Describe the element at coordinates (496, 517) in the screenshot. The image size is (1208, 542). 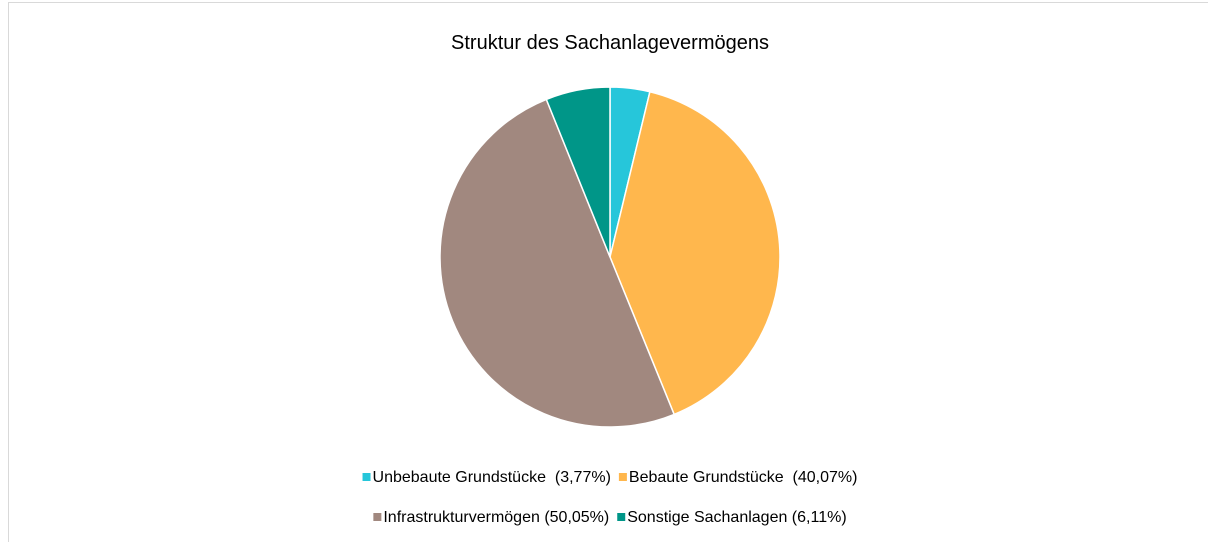
I see `legend-label: Infrastrukturvermögen (50,05%)` at that location.